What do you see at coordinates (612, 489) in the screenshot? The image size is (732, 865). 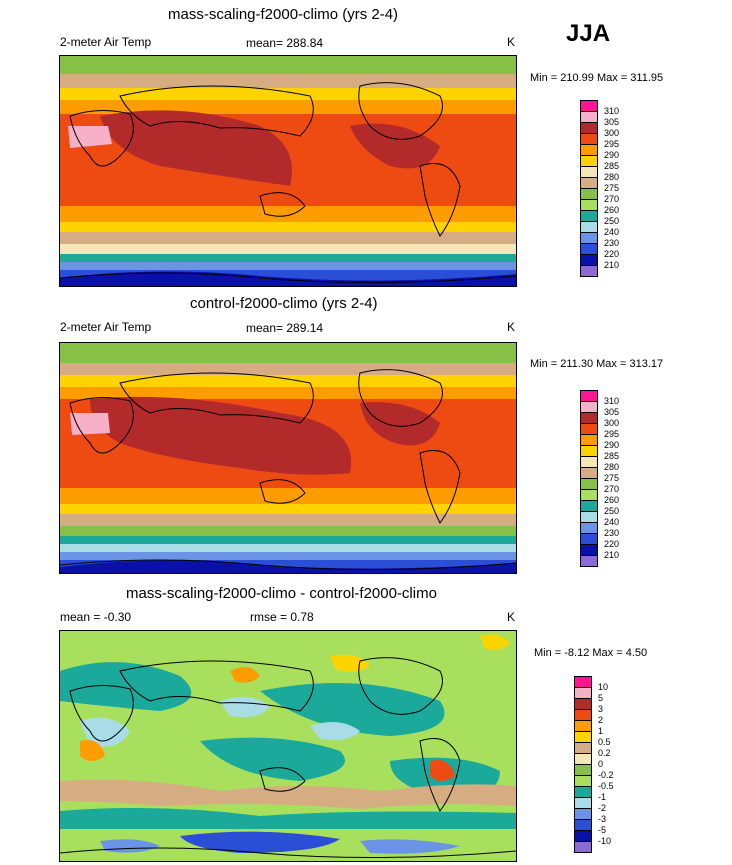 I see `panel-2-colorbar-label: 270` at bounding box center [612, 489].